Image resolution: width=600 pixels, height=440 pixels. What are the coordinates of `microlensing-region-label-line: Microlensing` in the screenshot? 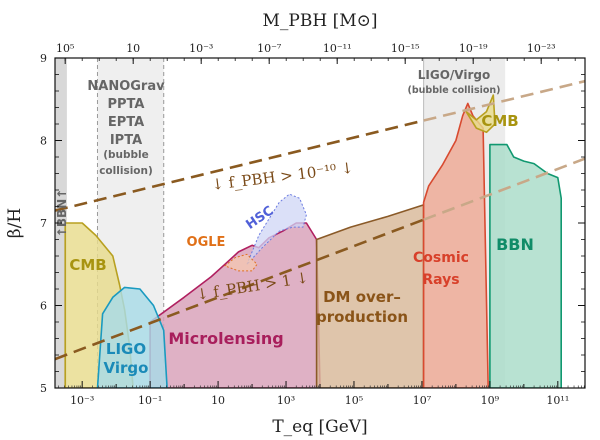 It's located at (225, 338).